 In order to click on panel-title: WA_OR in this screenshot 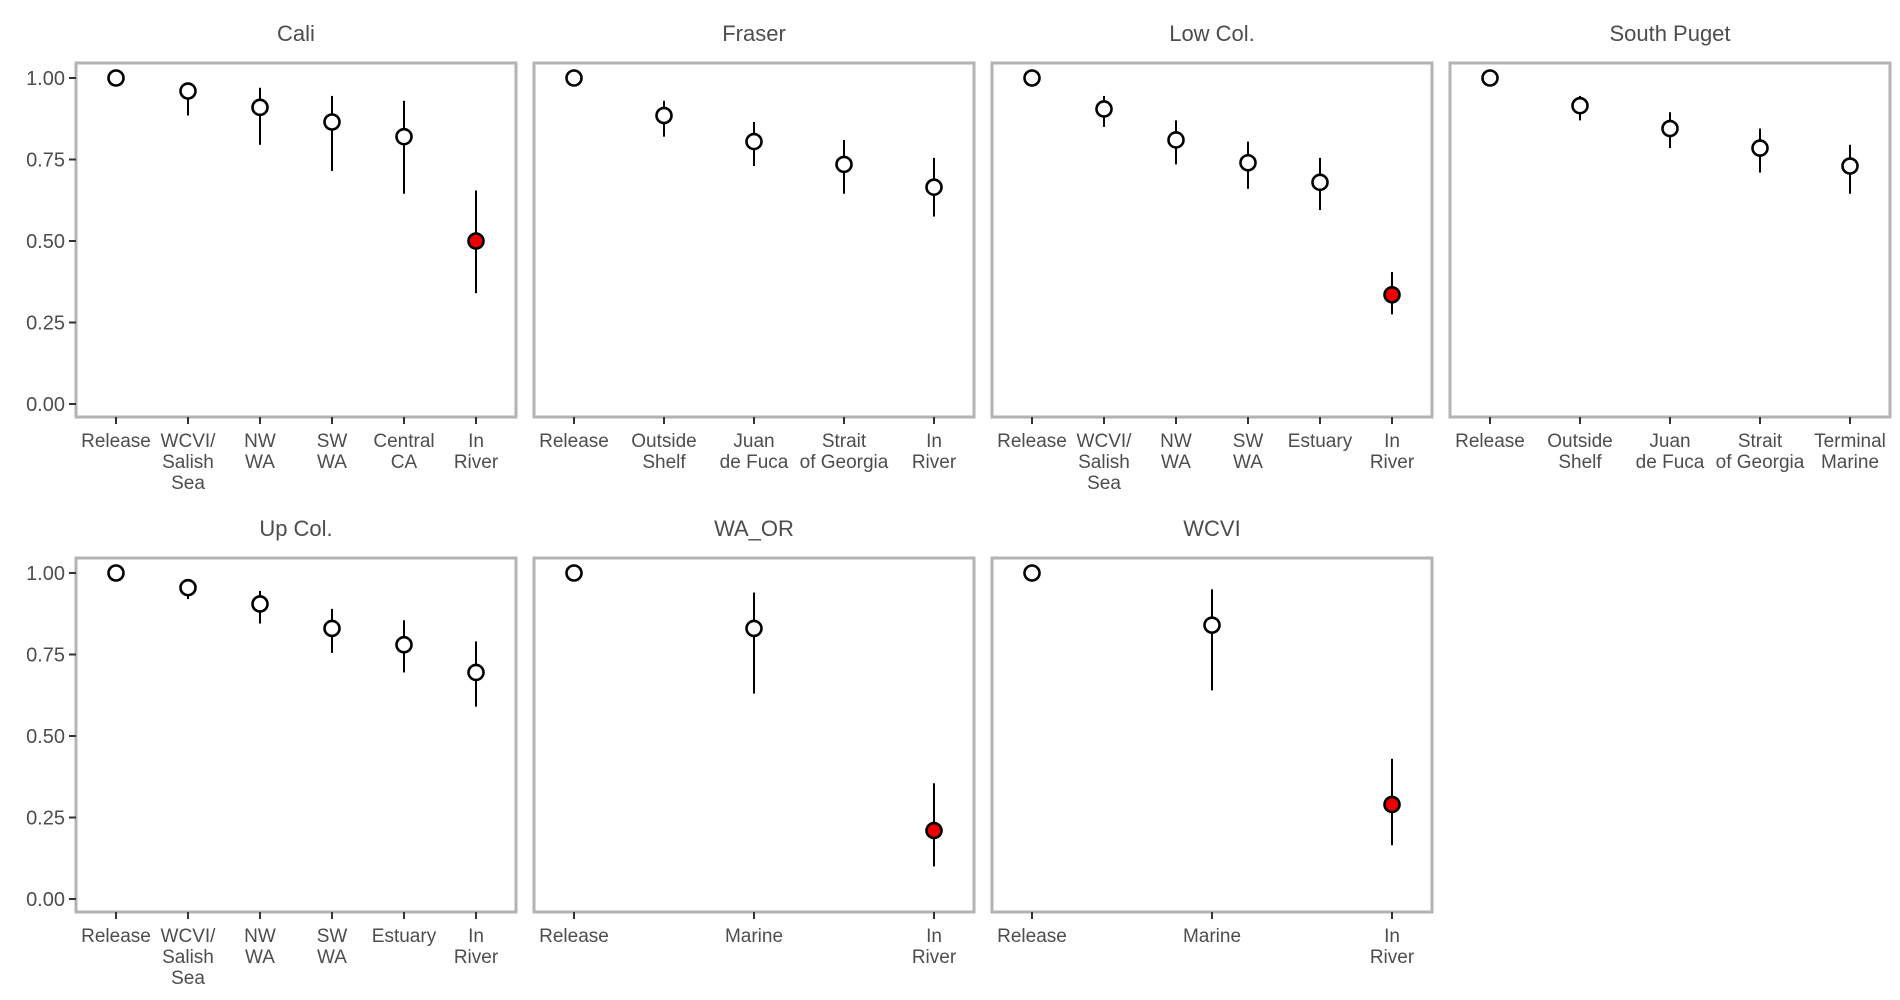, I will do `click(754, 528)`.